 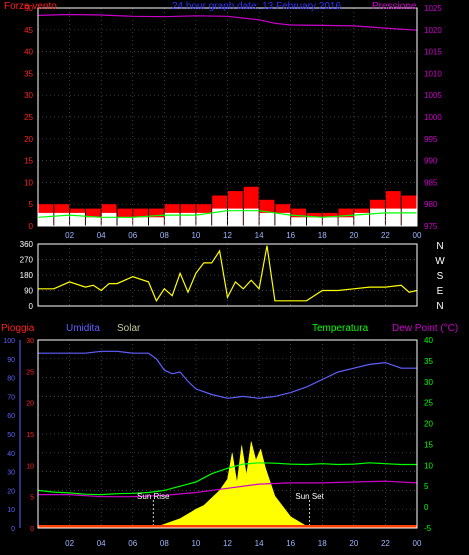 I want to click on humidity-tick-label: 80, so click(x=11, y=379).